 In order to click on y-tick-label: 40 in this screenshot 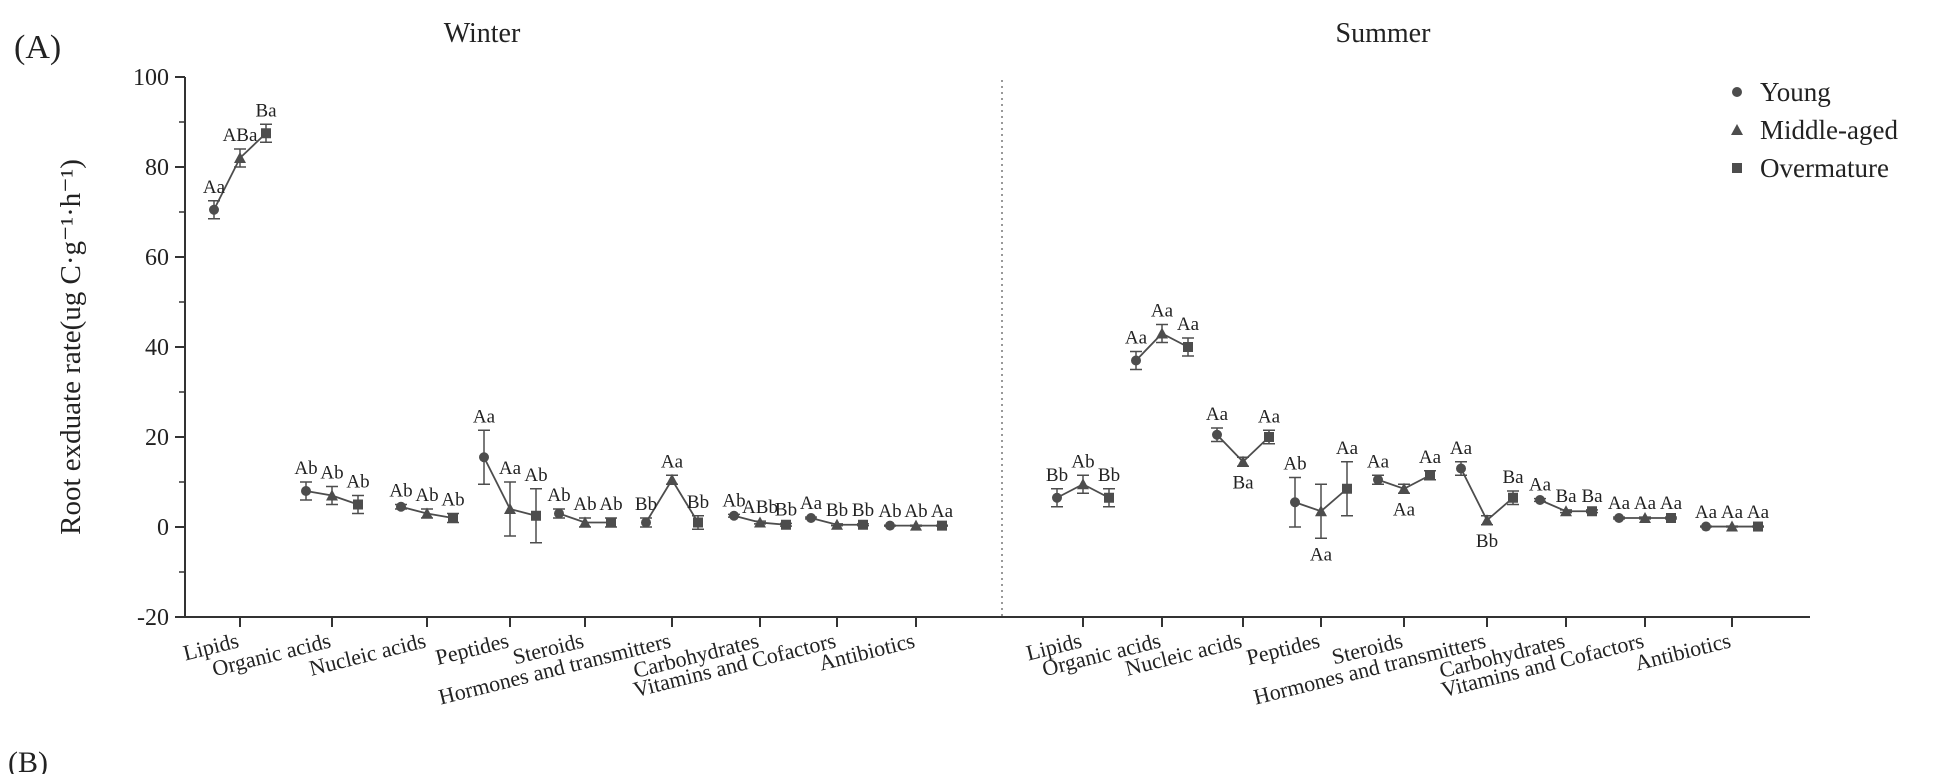, I will do `click(157, 348)`.